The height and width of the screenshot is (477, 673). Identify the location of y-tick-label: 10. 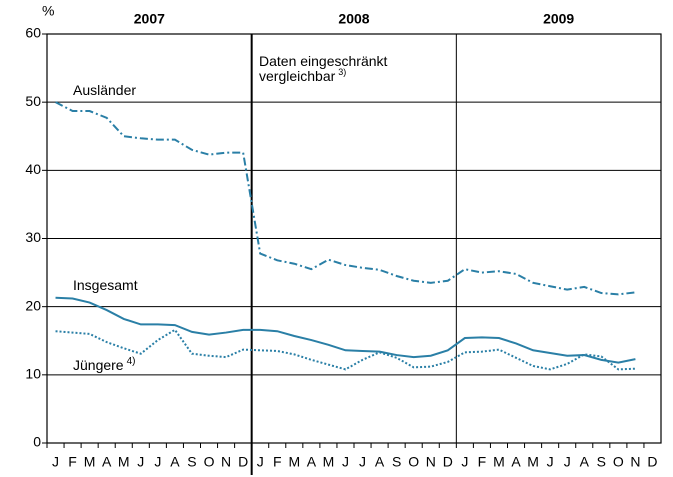
(33, 374).